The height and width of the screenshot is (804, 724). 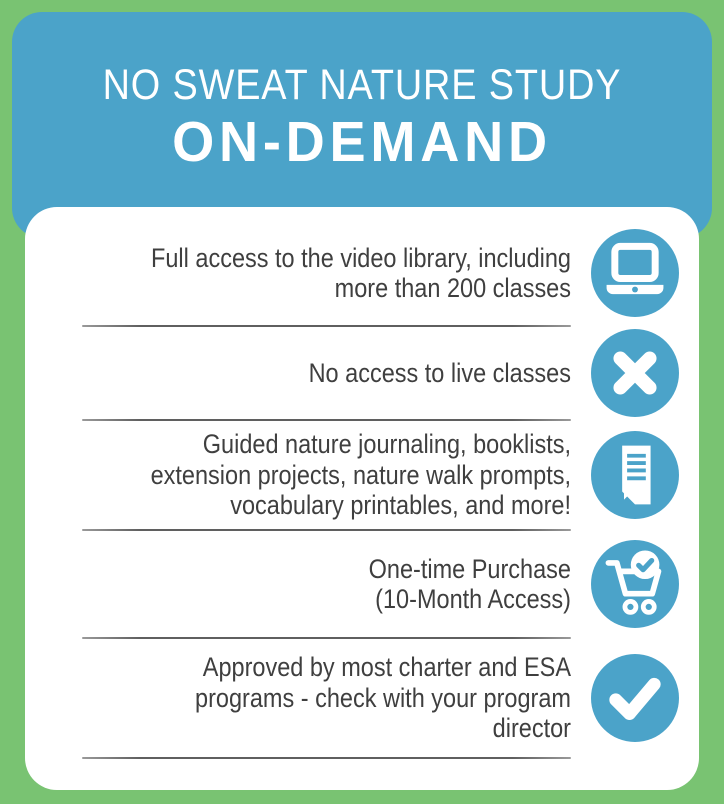 I want to click on feature-text-line: more than 200 classes, so click(x=452, y=288).